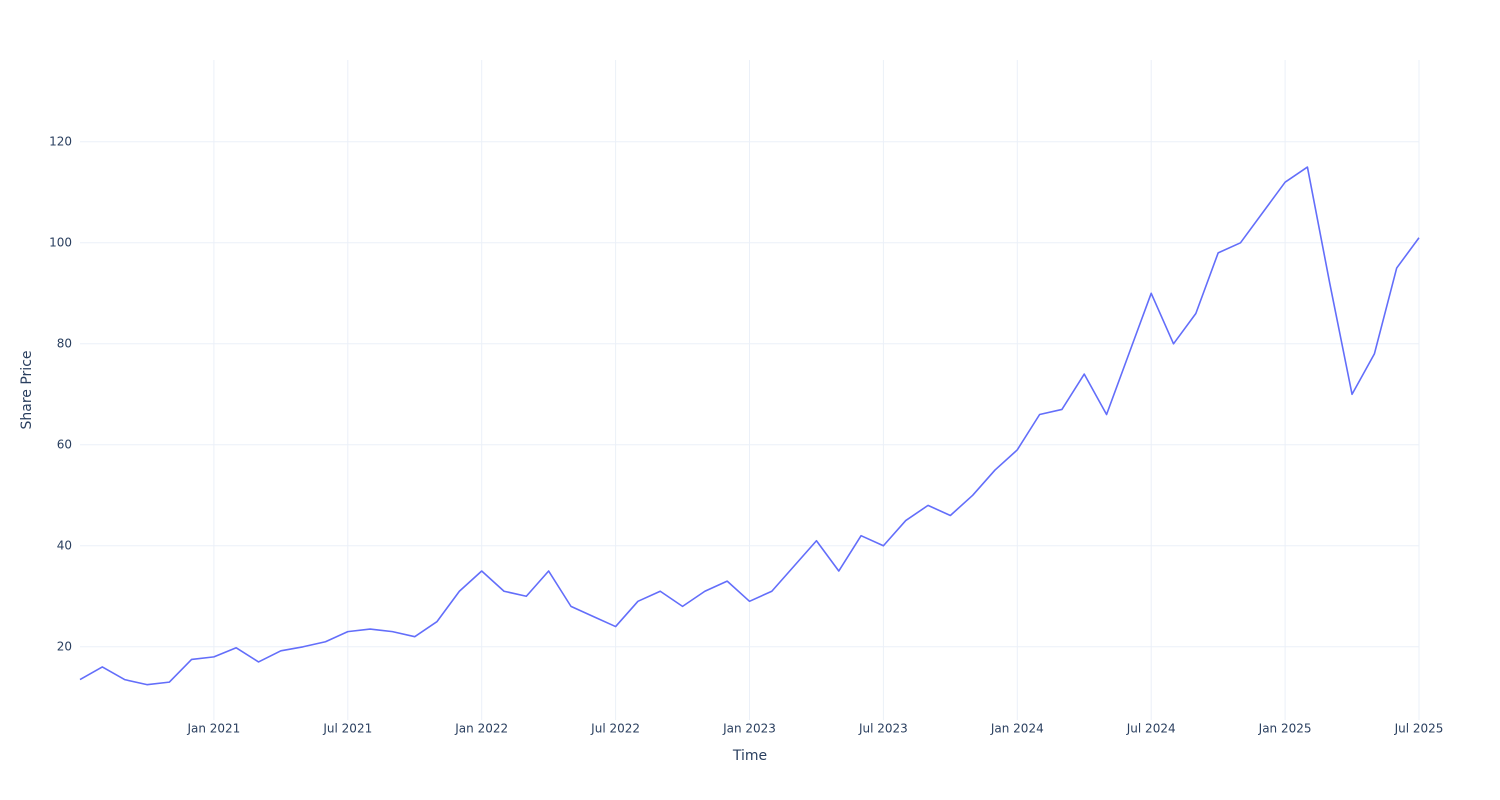  I want to click on x-axis-title: Time, so click(749, 756).